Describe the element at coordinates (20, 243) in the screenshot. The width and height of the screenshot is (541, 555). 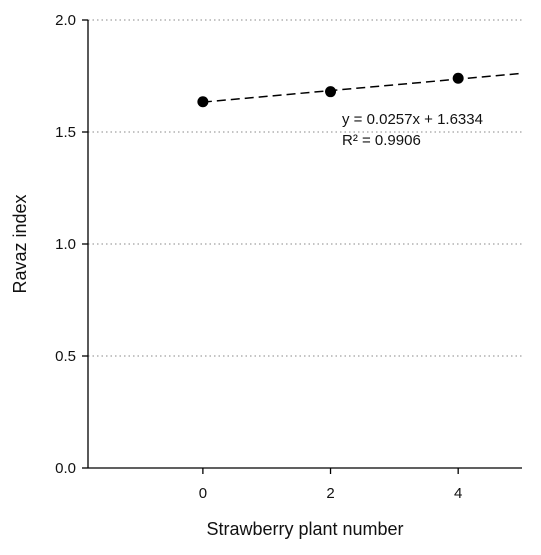
I see `y-axis-label: Ravaz index` at that location.